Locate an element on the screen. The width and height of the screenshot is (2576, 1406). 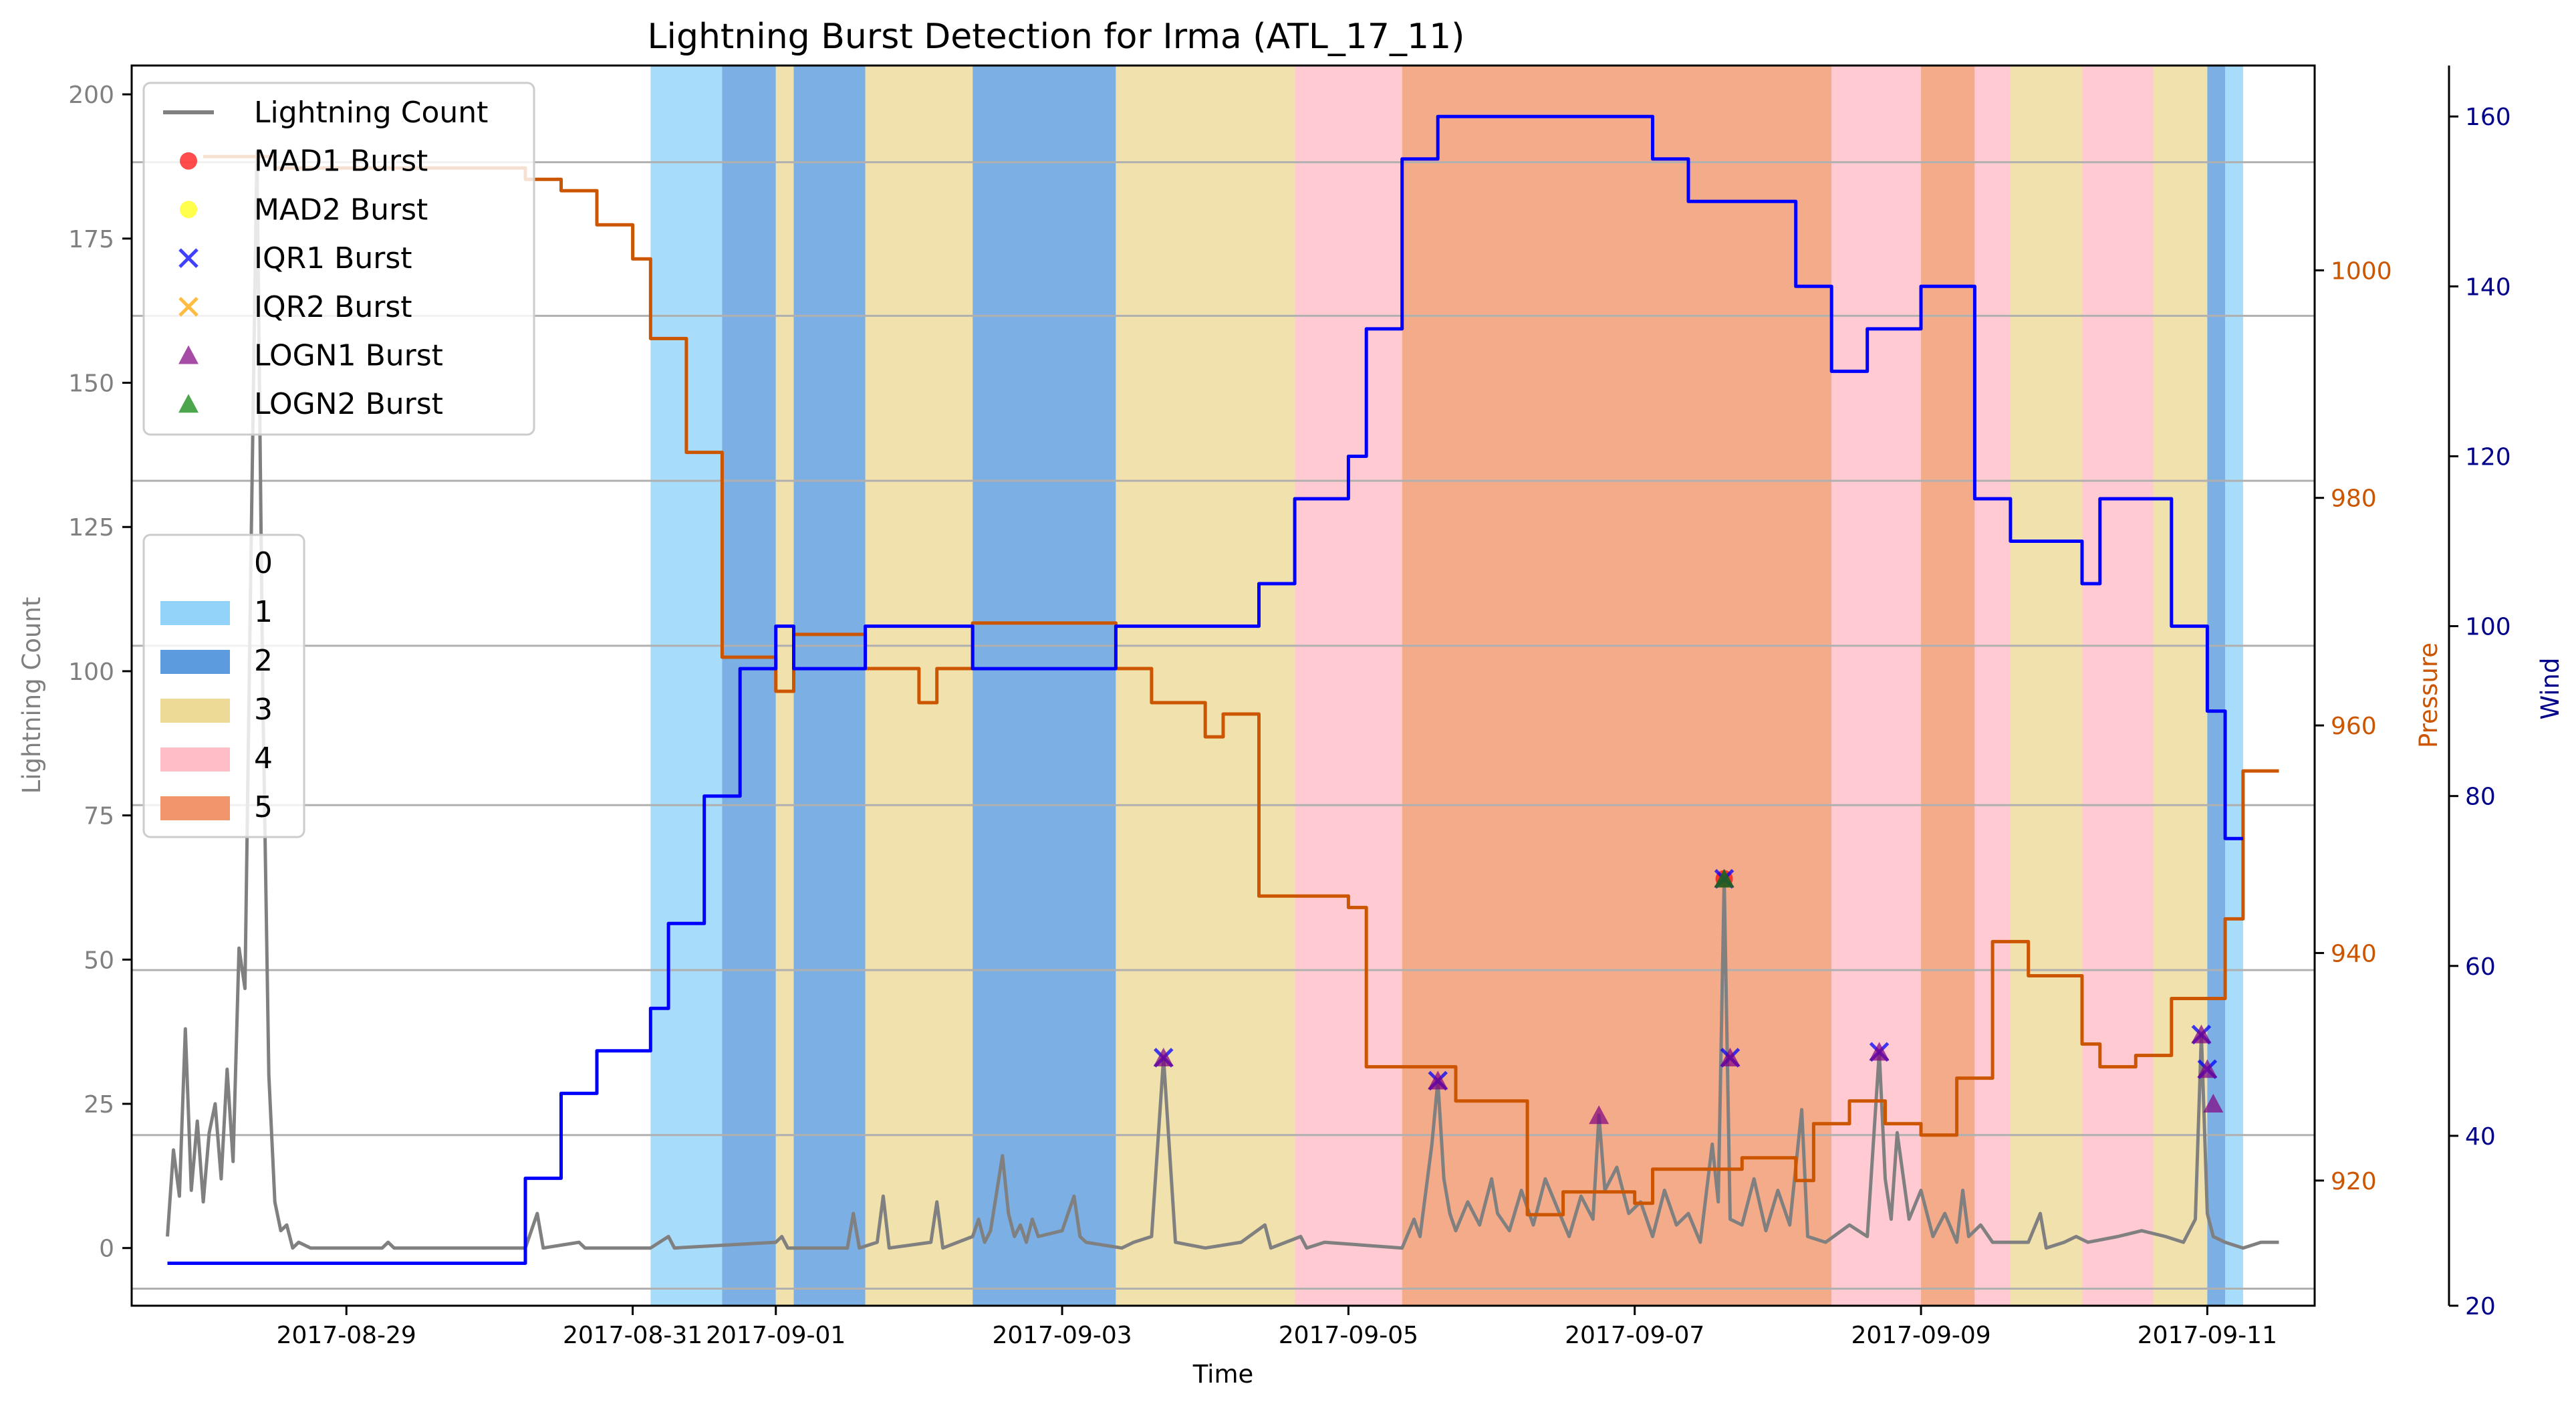
y-tick-label-pressure: 980 is located at coordinates (2354, 499).